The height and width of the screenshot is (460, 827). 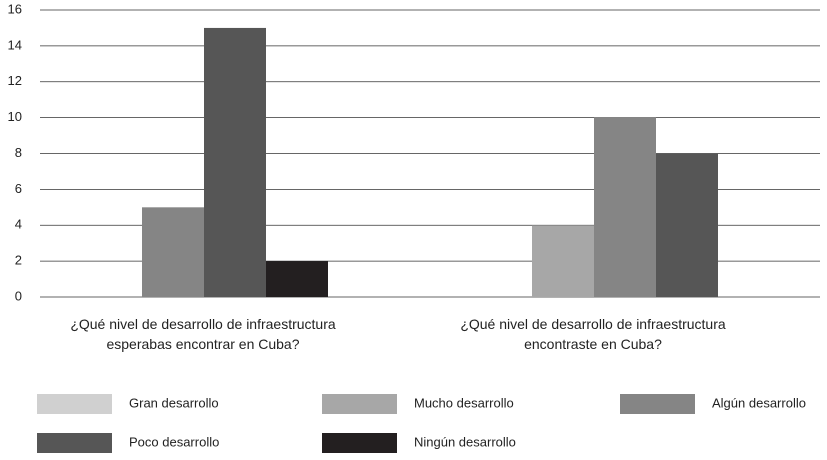 I want to click on legend-label: Mucho desarrollo, so click(x=464, y=402).